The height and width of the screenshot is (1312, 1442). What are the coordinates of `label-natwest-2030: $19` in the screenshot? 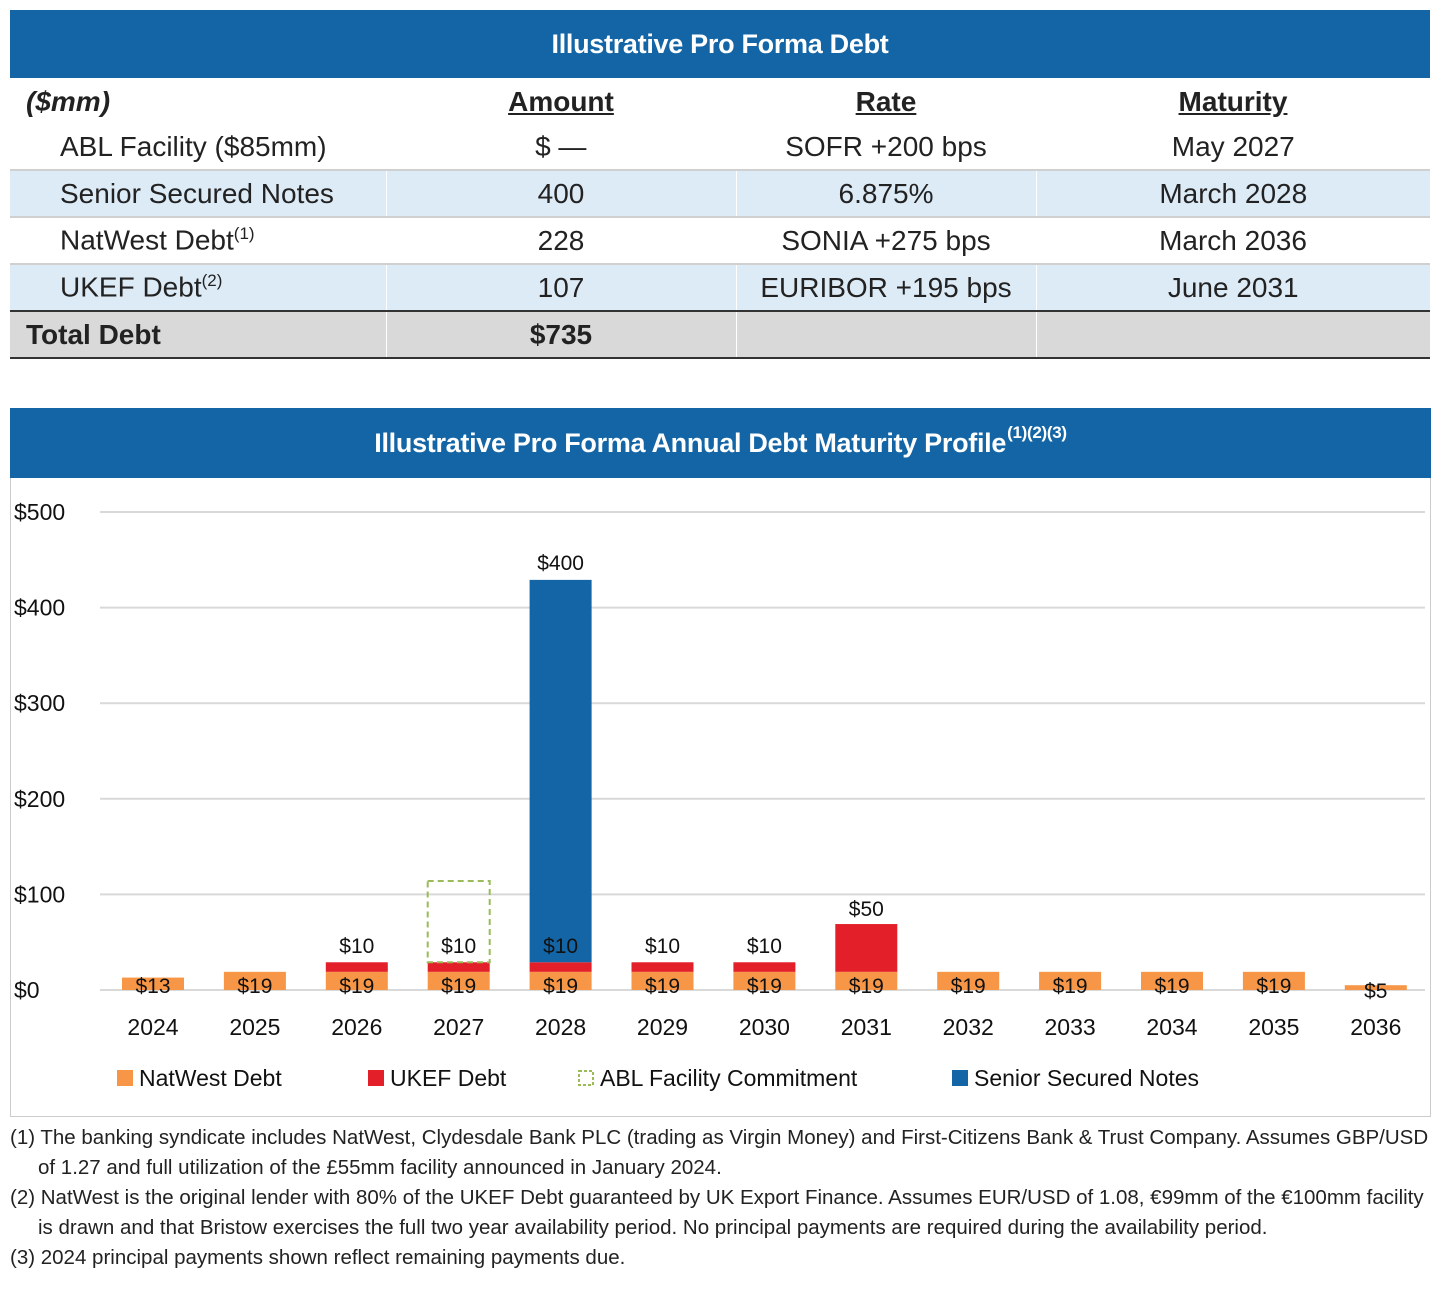 It's located at (764, 986).